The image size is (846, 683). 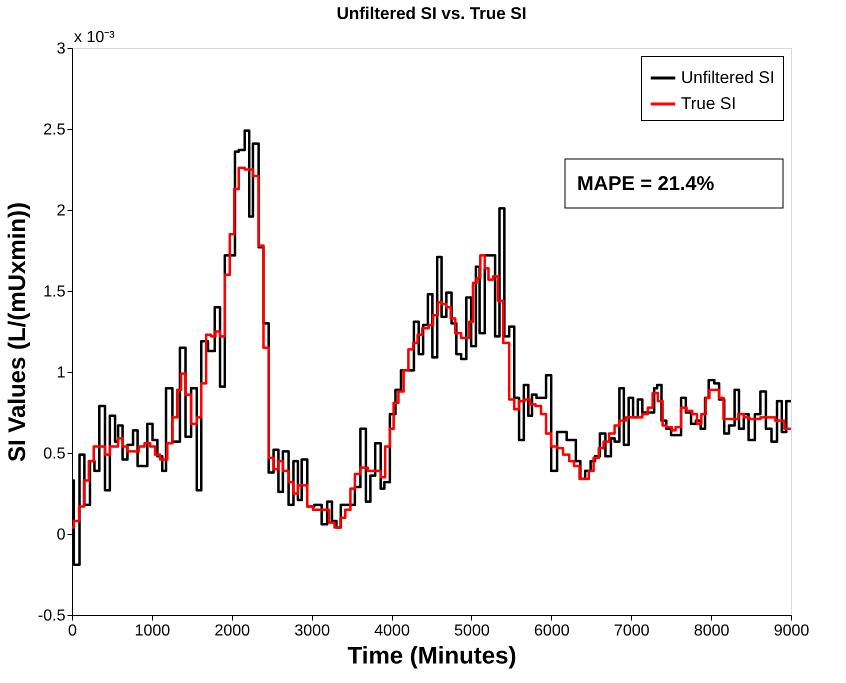 I want to click on y-tick-label: 2, so click(x=61, y=211).